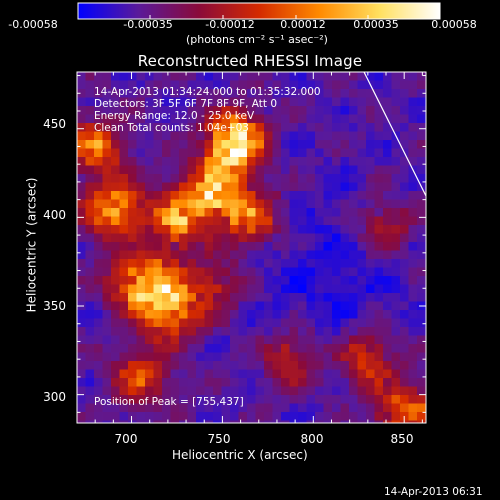  I want to click on chart-title: Reconstructed RHESSI Image, so click(250, 61).